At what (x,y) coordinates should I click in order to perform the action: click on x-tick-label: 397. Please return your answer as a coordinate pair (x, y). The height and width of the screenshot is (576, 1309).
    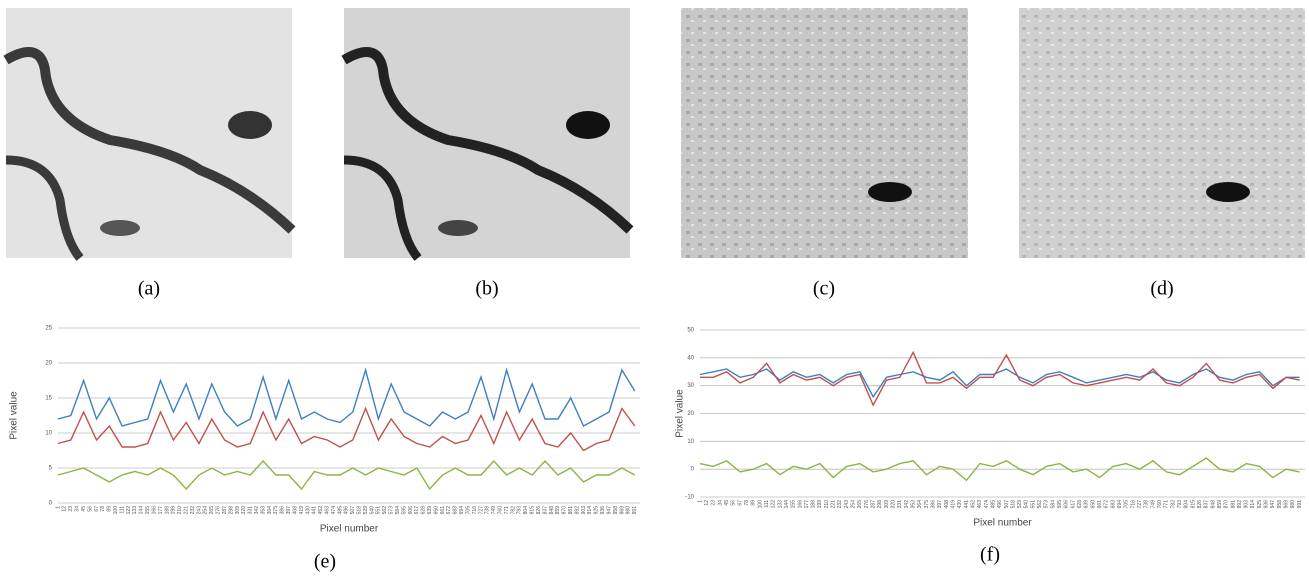
    Looking at the image, I should click on (289, 510).